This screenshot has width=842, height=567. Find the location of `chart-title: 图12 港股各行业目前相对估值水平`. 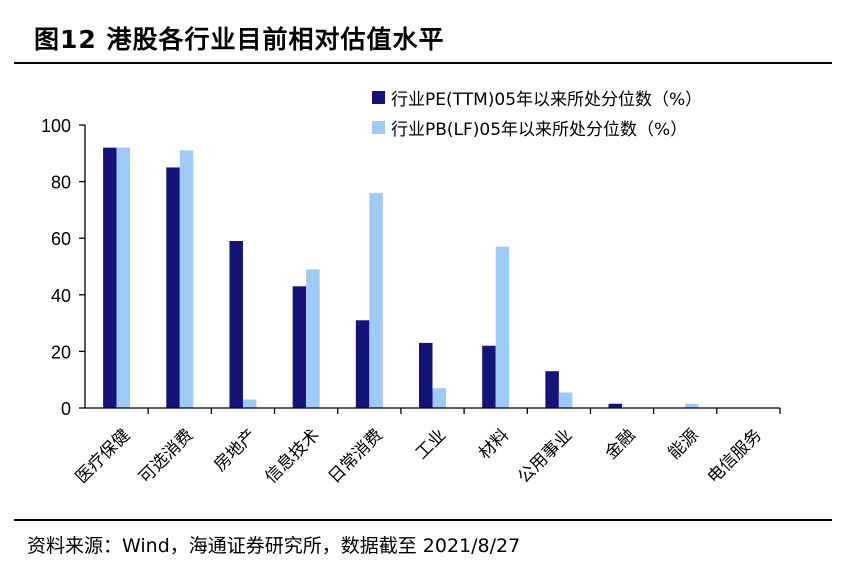

chart-title: 图12 港股各行业目前相对估值水平 is located at coordinates (239, 39).